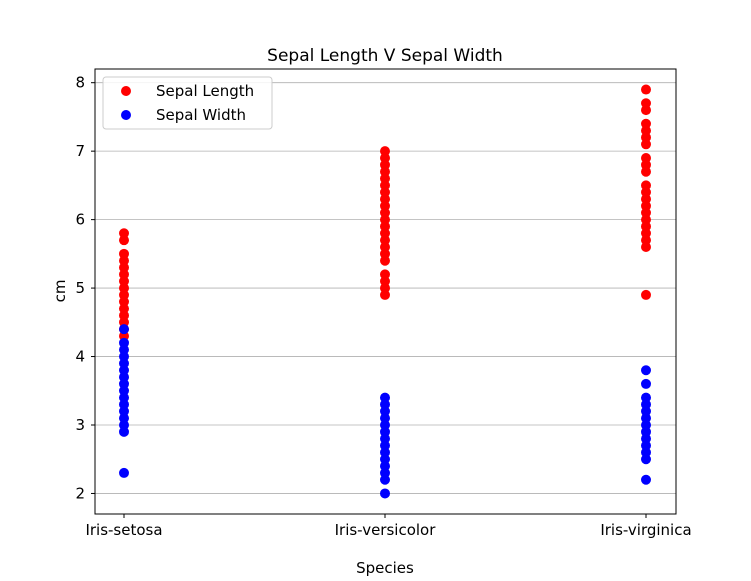 Image resolution: width=751 pixels, height=581 pixels. What do you see at coordinates (80, 288) in the screenshot?
I see `y-tick-label: 5` at bounding box center [80, 288].